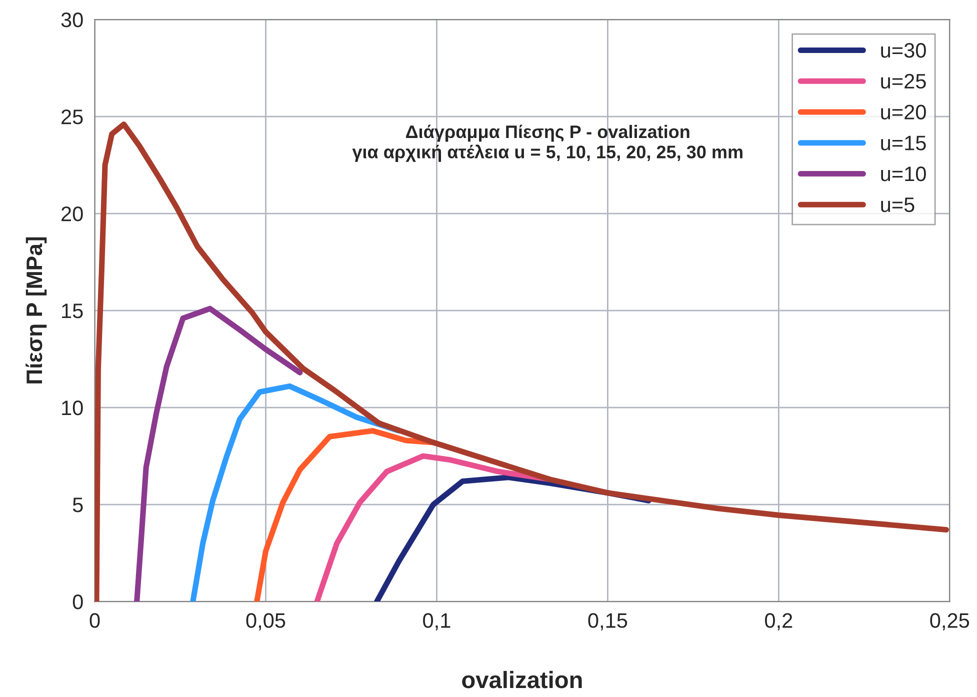  Describe the element at coordinates (436, 621) in the screenshot. I see `x-tick-label: 0,1` at that location.